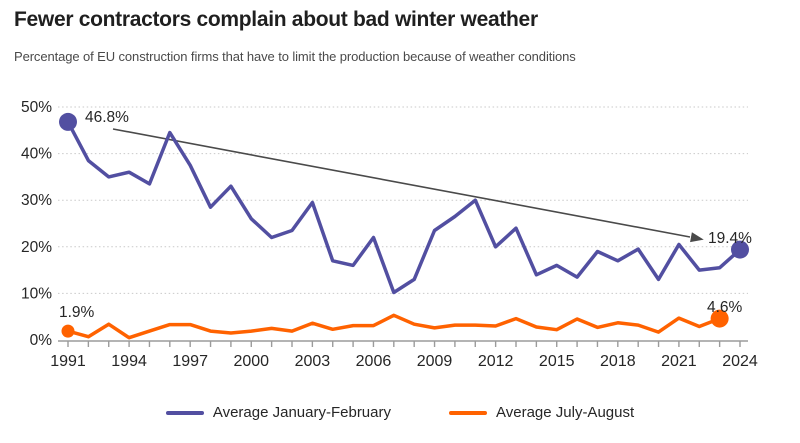 The image size is (800, 443). What do you see at coordinates (36, 247) in the screenshot?
I see `y-tick-label: 20%` at bounding box center [36, 247].